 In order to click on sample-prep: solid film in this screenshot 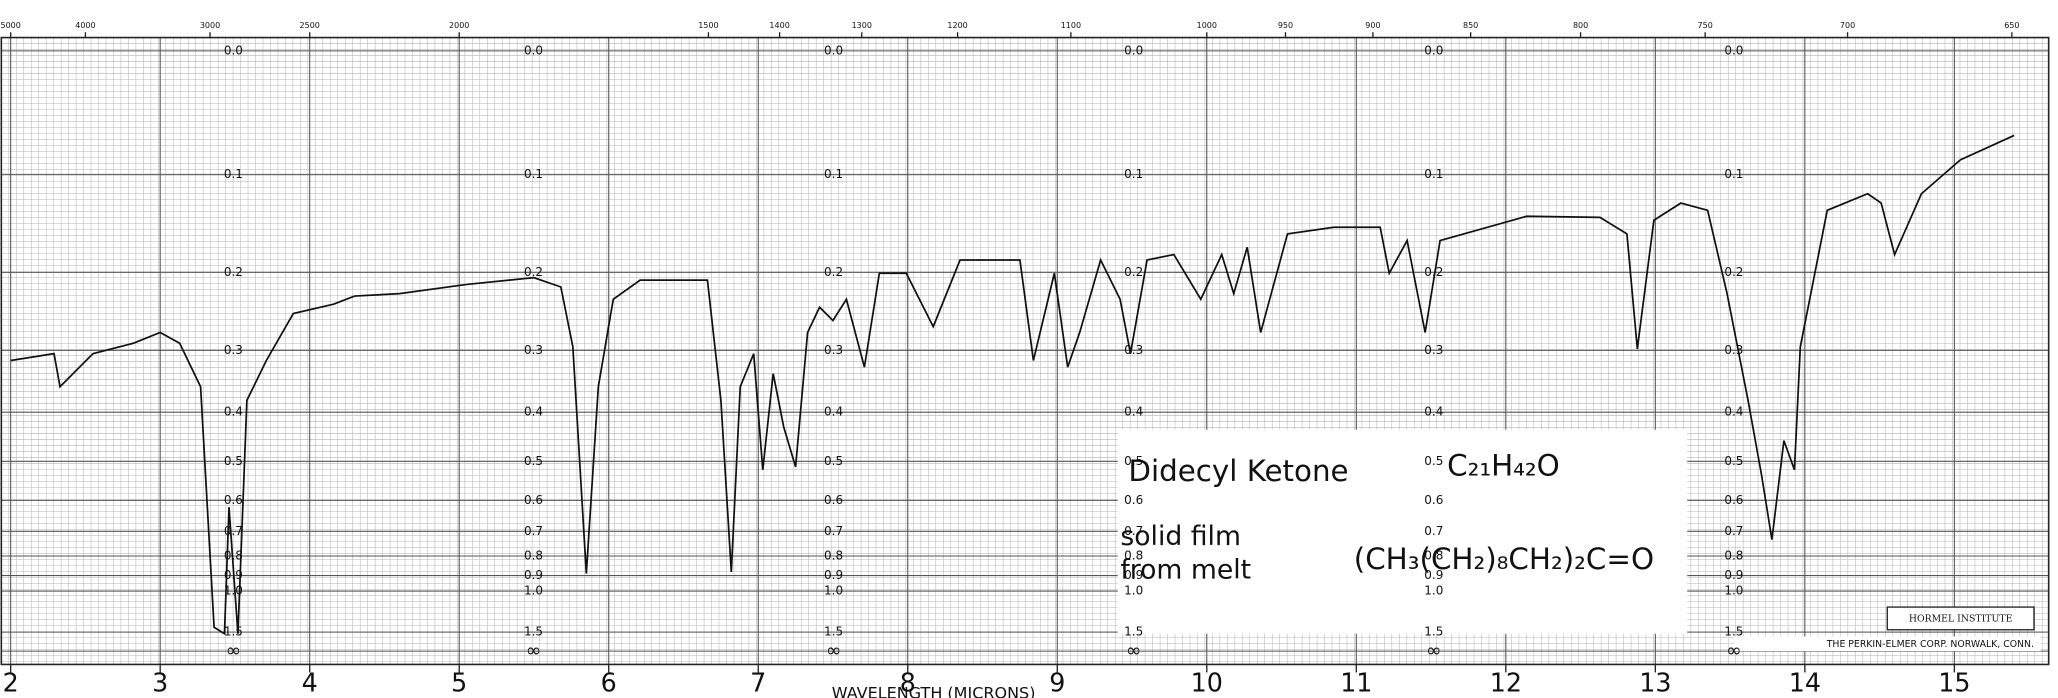, I will do `click(1180, 536)`.